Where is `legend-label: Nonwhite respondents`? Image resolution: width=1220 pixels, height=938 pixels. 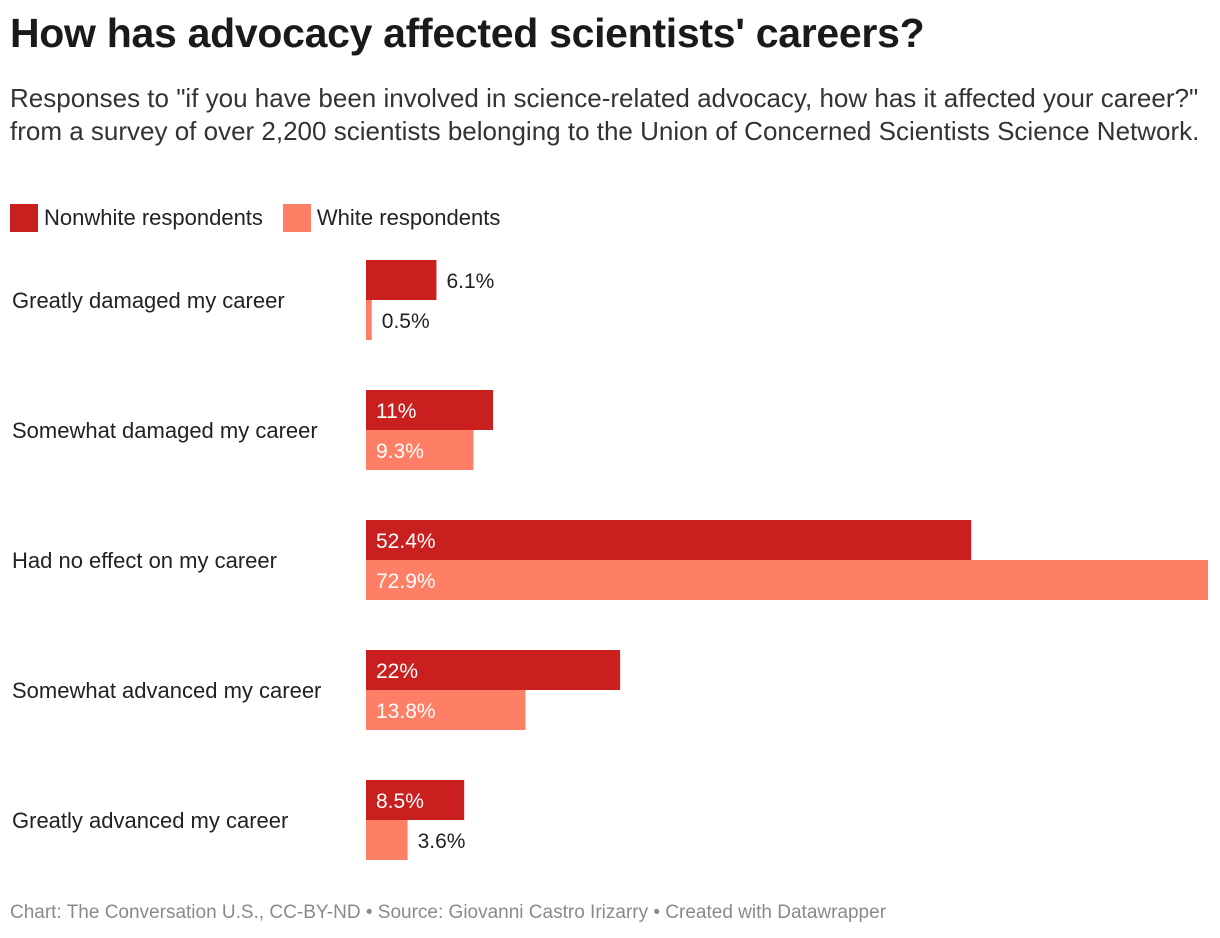 legend-label: Nonwhite respondents is located at coordinates (153, 217).